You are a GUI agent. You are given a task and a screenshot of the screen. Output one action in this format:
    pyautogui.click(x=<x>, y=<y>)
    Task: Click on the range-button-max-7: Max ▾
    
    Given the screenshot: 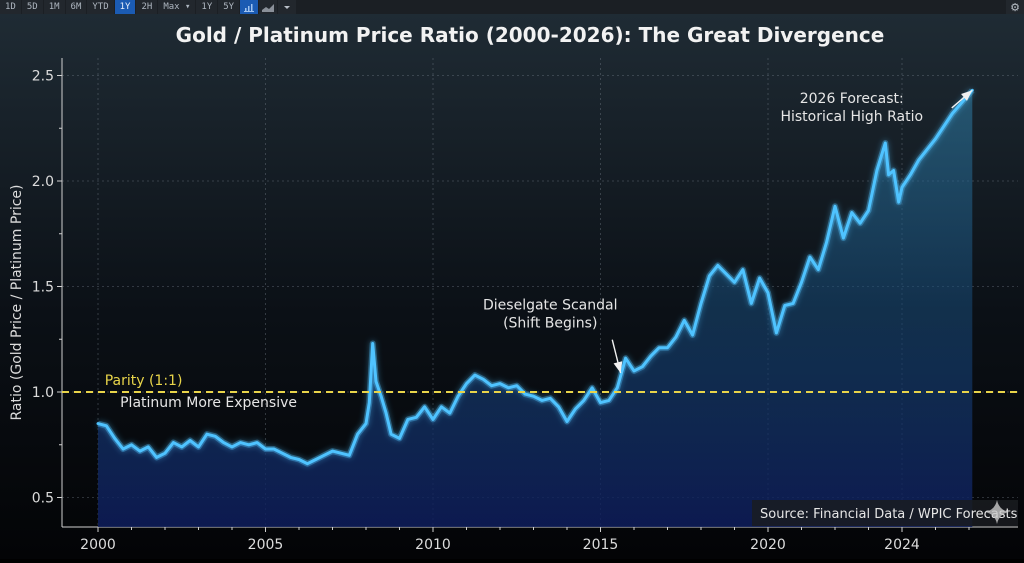 What is the action you would take?
    pyautogui.click(x=176, y=7)
    